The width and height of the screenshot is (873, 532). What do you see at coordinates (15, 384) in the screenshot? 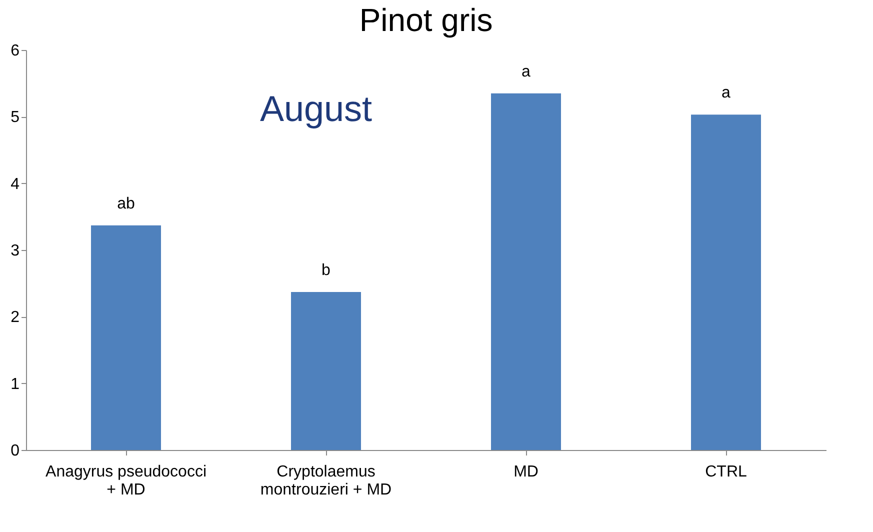
I see `y-tick-label: 1` at bounding box center [15, 384].